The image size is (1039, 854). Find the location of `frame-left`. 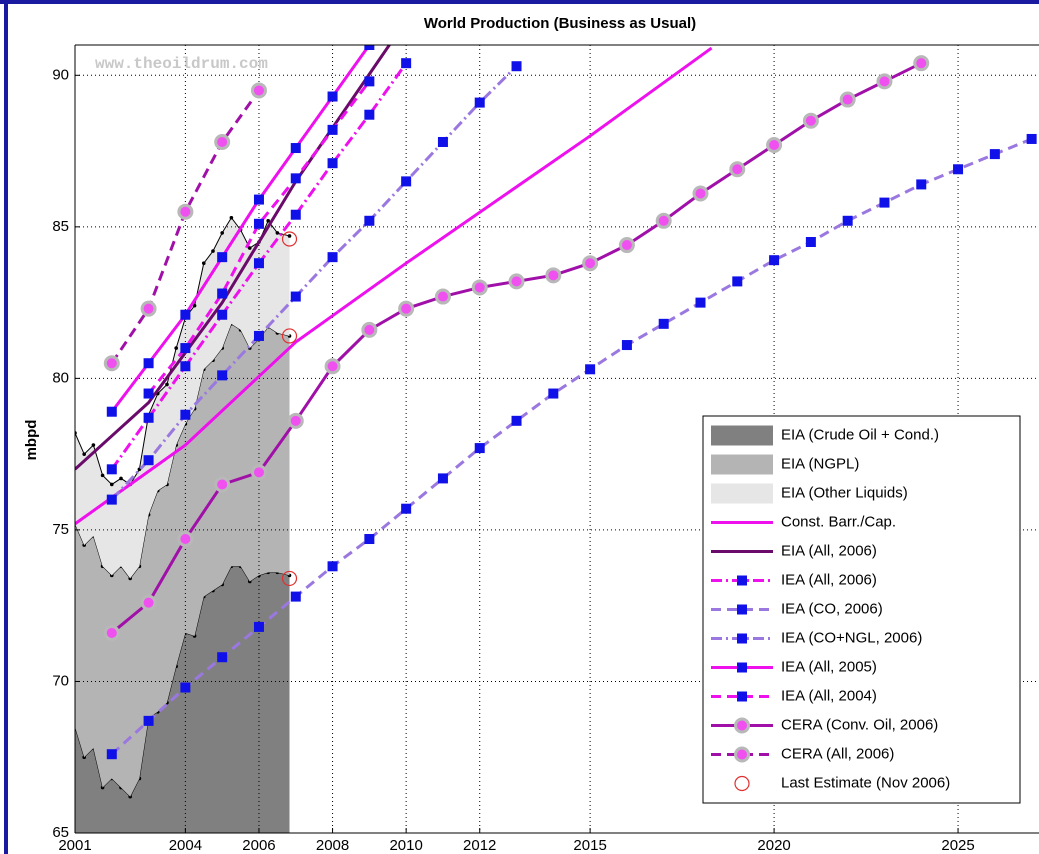

frame-left is located at coordinates (6, 427).